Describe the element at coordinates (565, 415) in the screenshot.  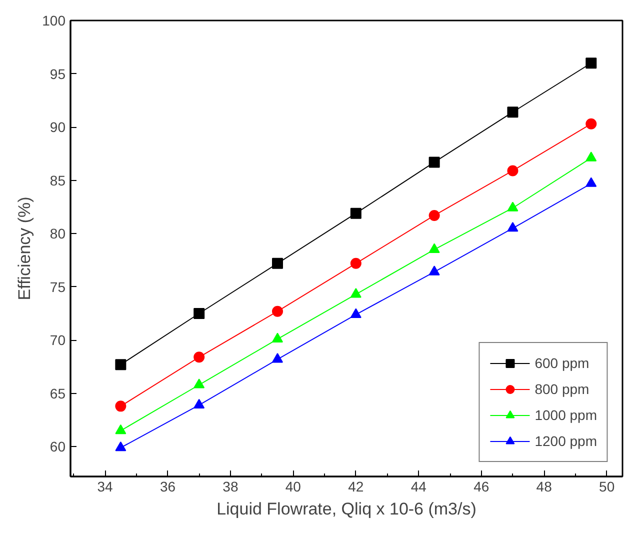
I see `legend-label: 1000 ppm` at that location.